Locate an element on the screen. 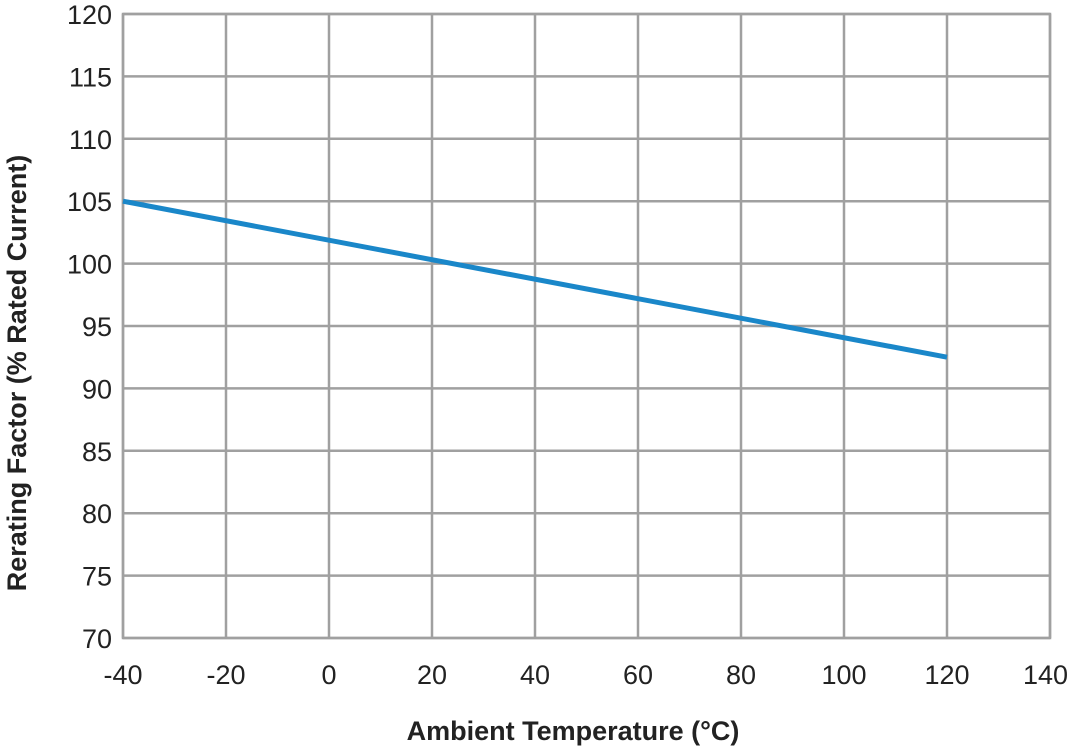 The height and width of the screenshot is (747, 1070). y-tick-label: 80 is located at coordinates (97, 514).